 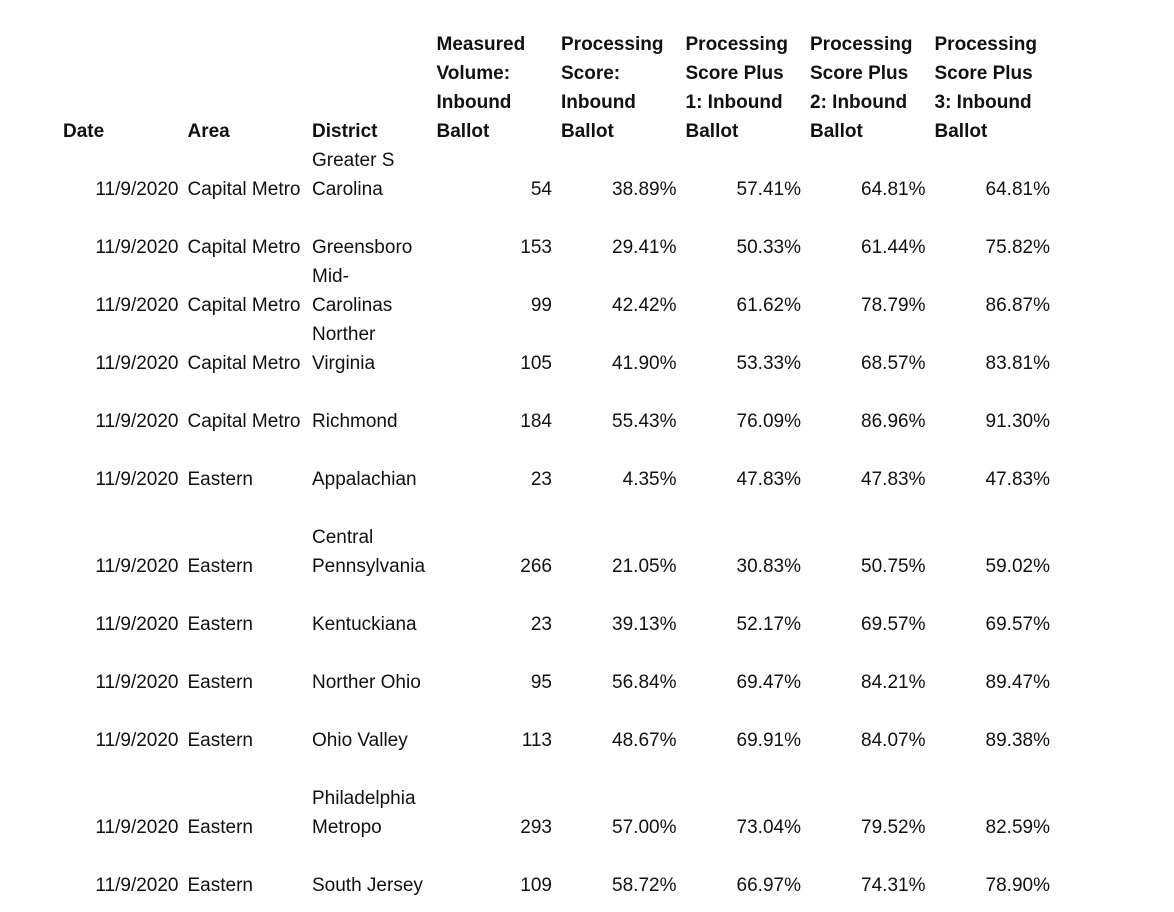 What do you see at coordinates (644, 566) in the screenshot?
I see `value-cell: 21.05%` at bounding box center [644, 566].